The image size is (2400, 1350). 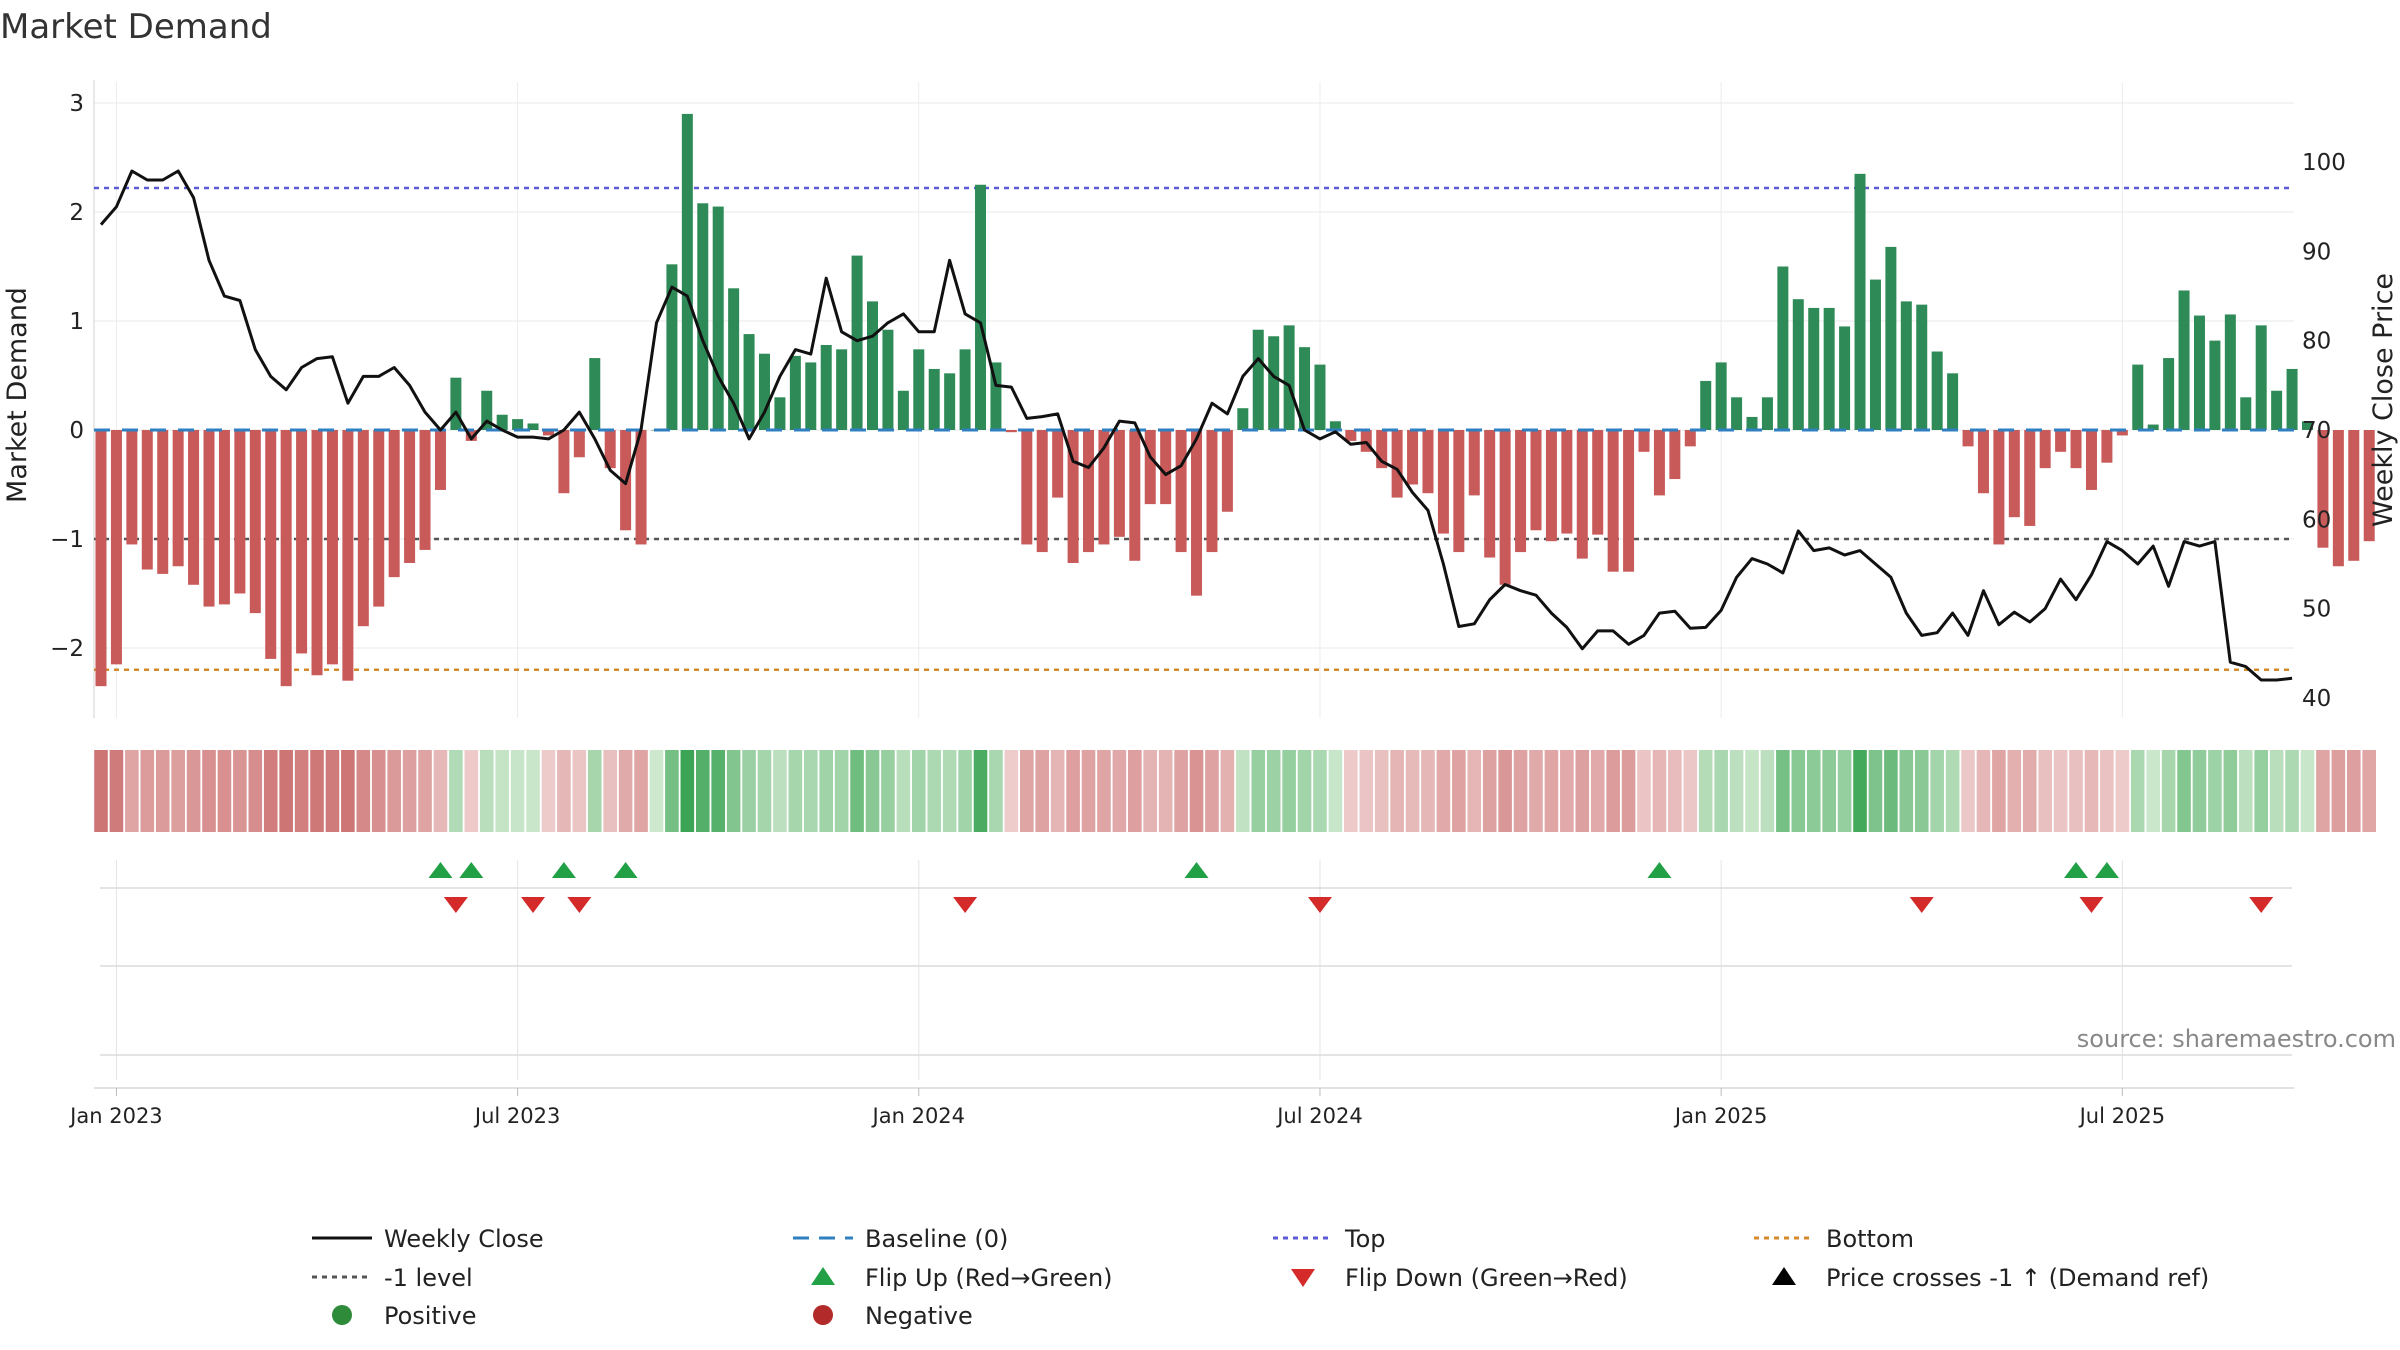 What do you see at coordinates (918, 1116) in the screenshot?
I see `x-tick-label: Jan 2024` at bounding box center [918, 1116].